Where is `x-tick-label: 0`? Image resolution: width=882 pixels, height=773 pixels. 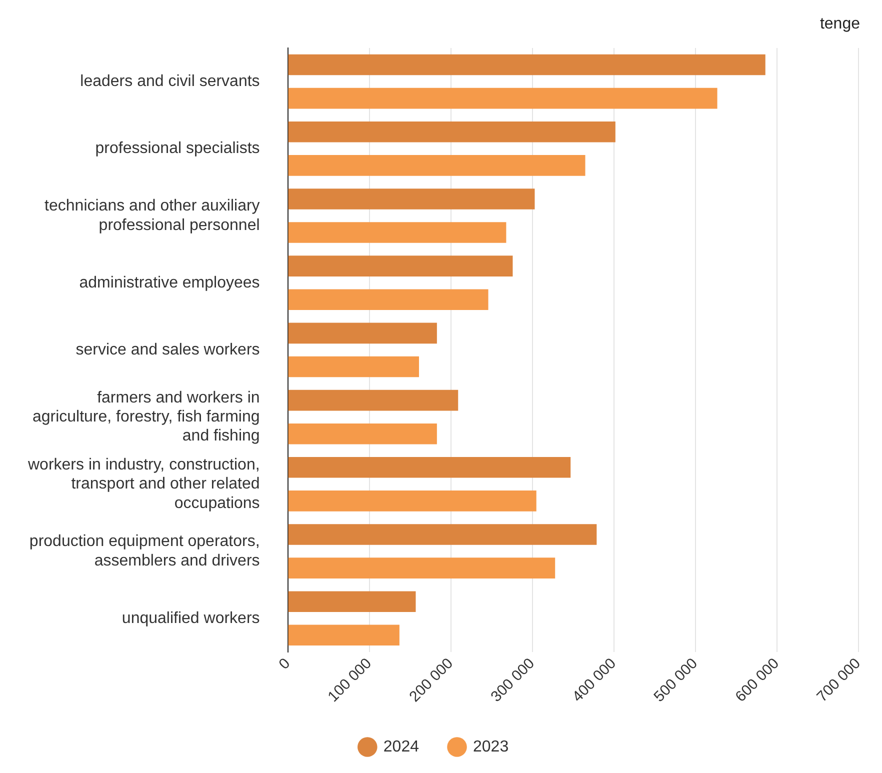
x-tick-label: 0 is located at coordinates (285, 664).